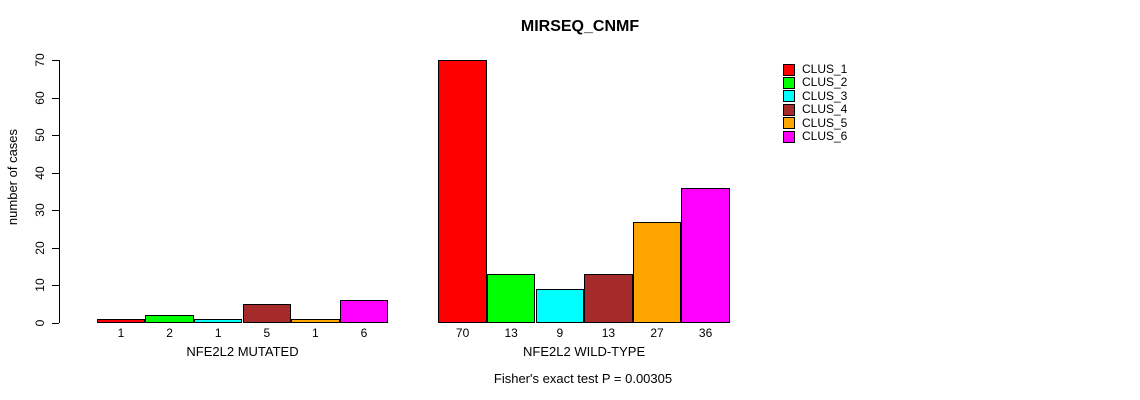 The image size is (1140, 400). What do you see at coordinates (462, 191) in the screenshot?
I see `bar-clus_1-wildtype` at bounding box center [462, 191].